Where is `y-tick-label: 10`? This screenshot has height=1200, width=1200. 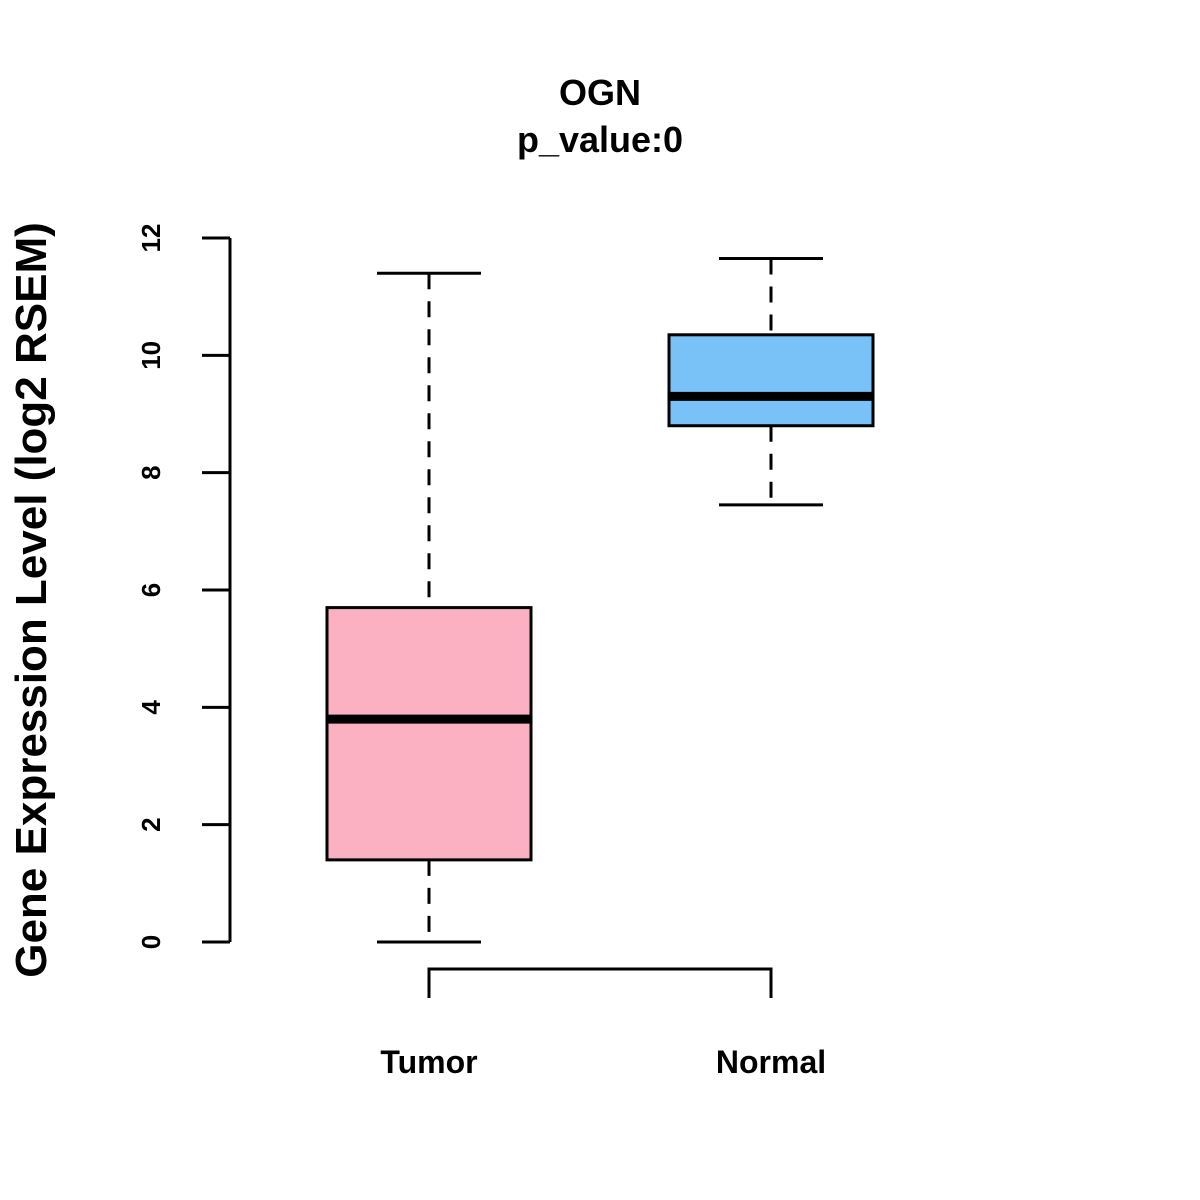
y-tick-label: 10 is located at coordinates (151, 355).